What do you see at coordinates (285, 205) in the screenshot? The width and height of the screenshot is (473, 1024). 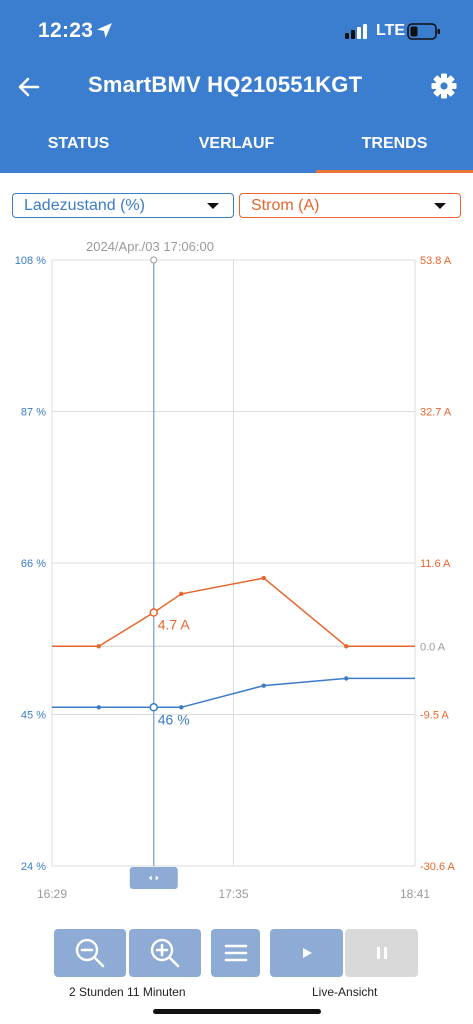 I see `right-series-label: Strom (A)` at bounding box center [285, 205].